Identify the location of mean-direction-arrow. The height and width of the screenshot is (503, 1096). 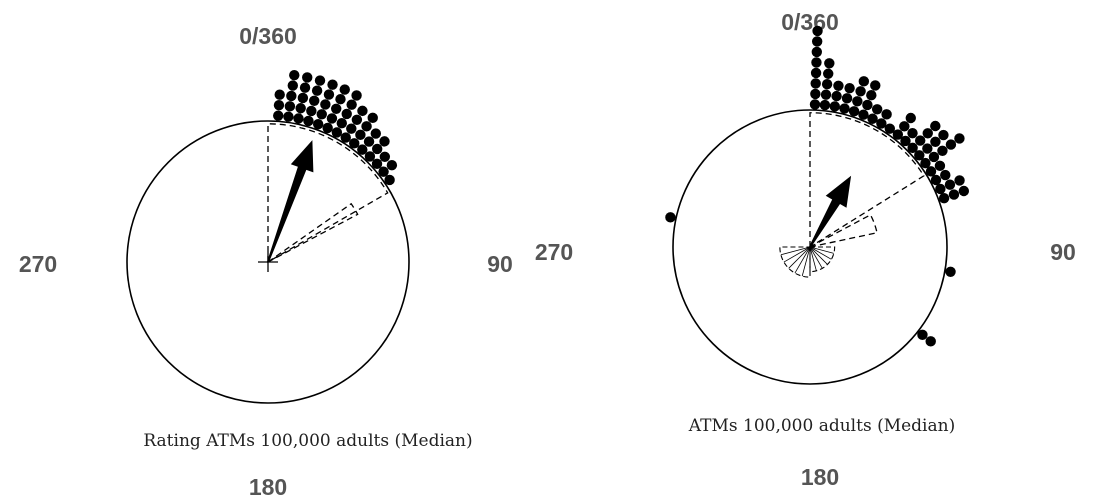
(830, 211).